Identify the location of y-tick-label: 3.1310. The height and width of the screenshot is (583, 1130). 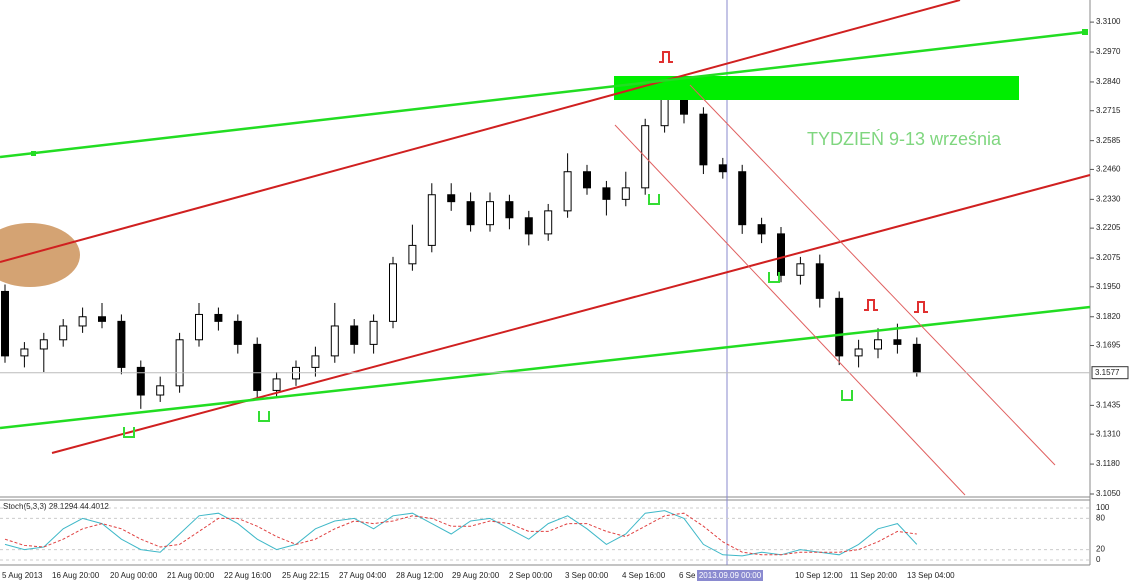
(1108, 433).